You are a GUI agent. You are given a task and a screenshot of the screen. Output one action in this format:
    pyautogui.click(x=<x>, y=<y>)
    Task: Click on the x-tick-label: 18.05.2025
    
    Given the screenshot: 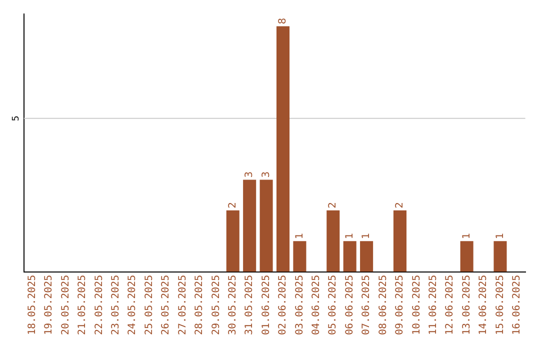 What is the action you would take?
    pyautogui.click(x=32, y=305)
    